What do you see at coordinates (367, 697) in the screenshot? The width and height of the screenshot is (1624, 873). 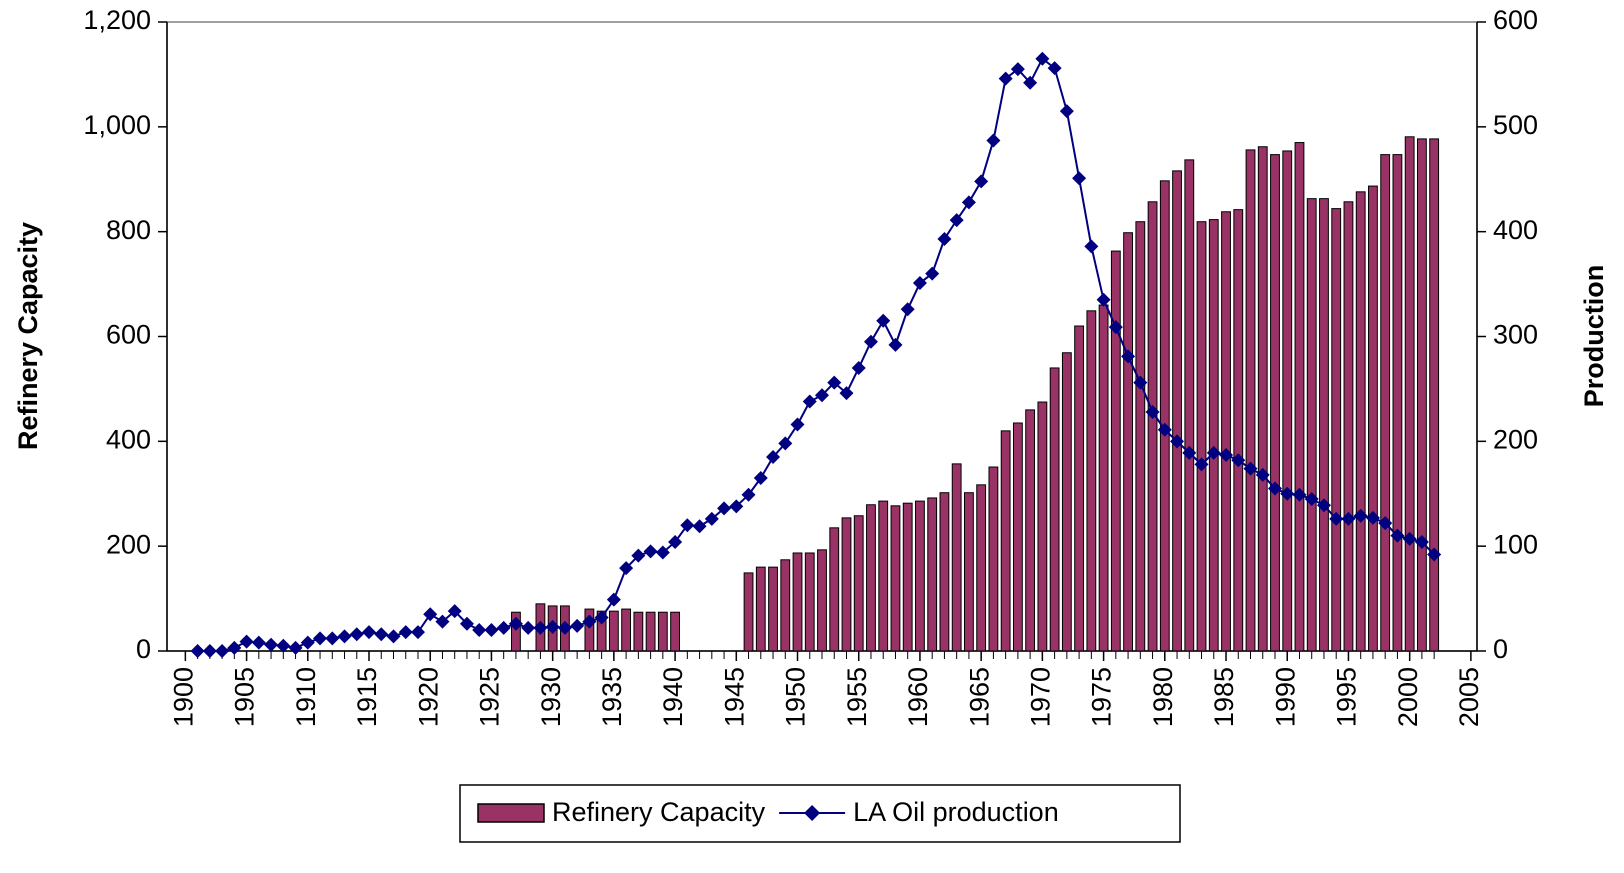 I see `x-tick-label: 1915` at bounding box center [367, 697].